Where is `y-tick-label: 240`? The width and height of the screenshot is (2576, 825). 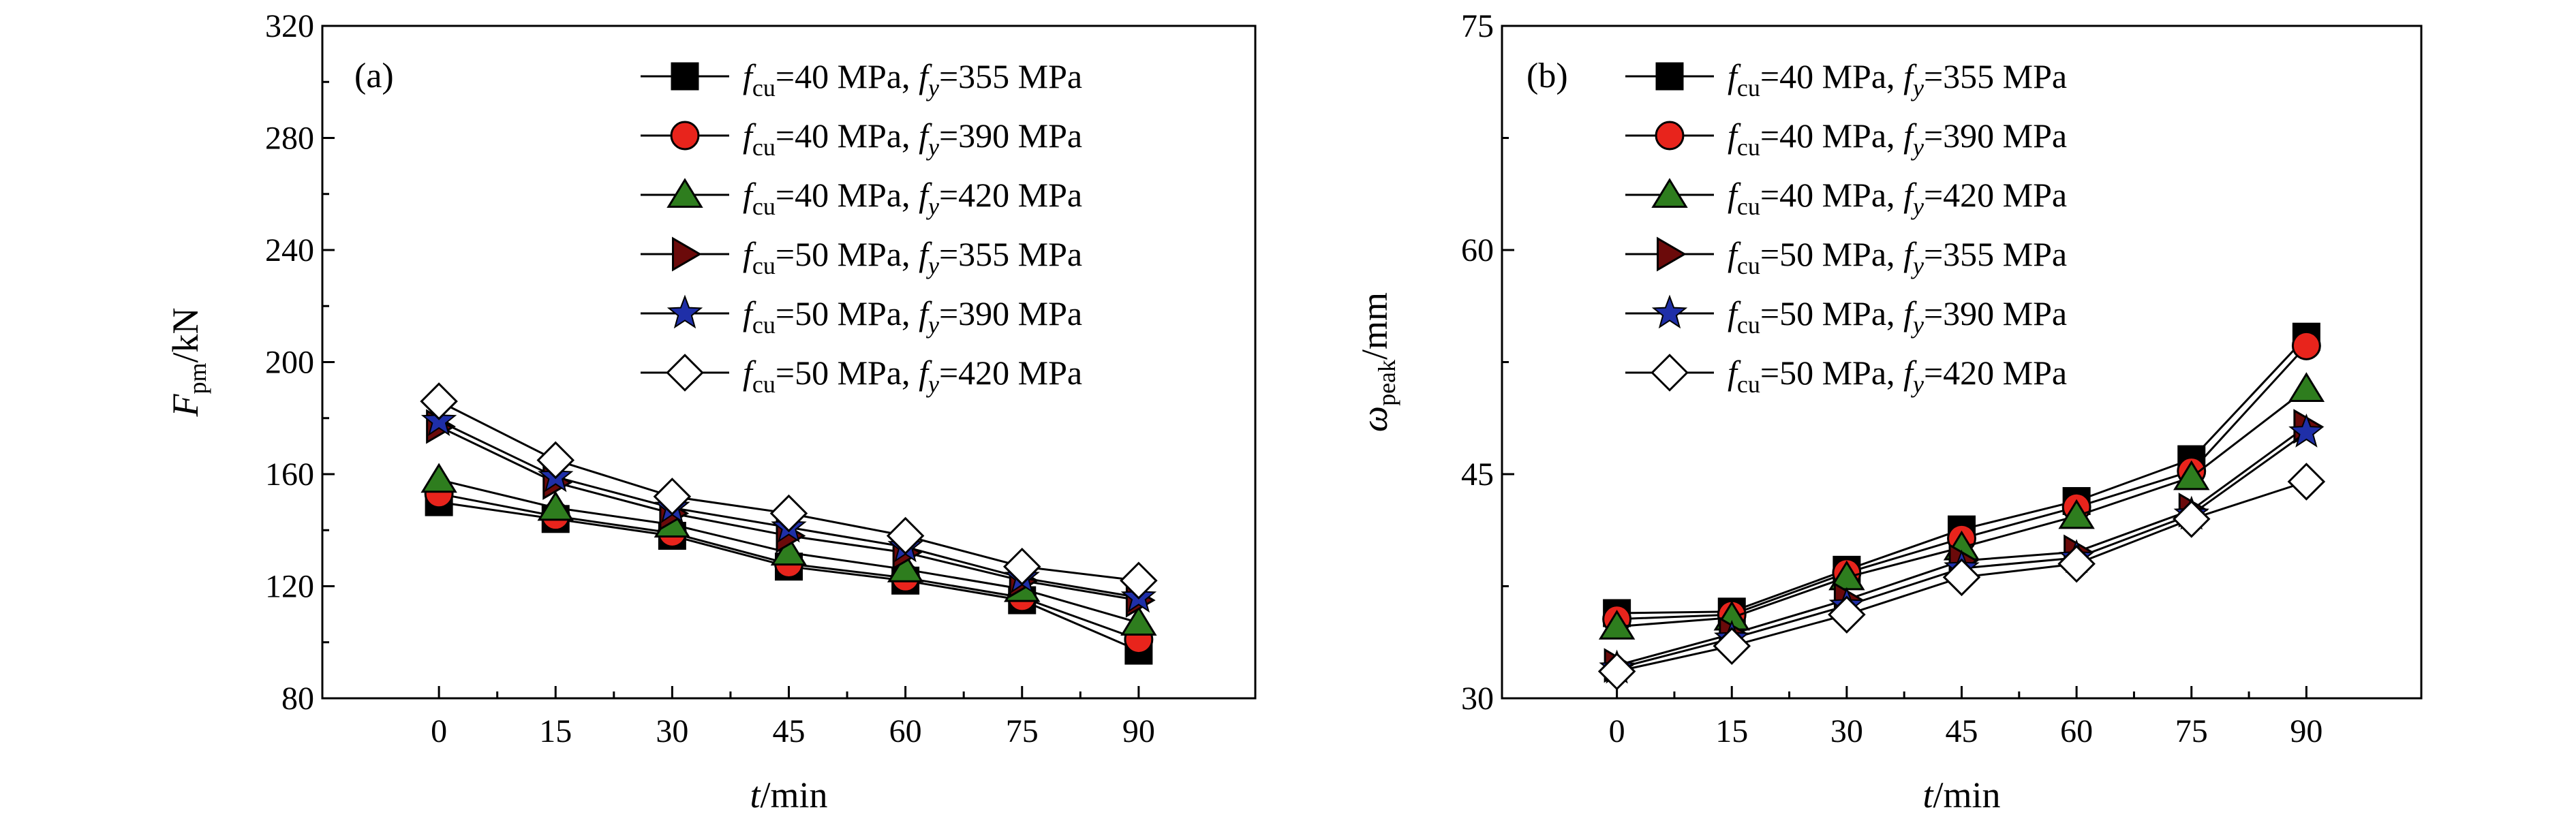 y-tick-label: 240 is located at coordinates (289, 250).